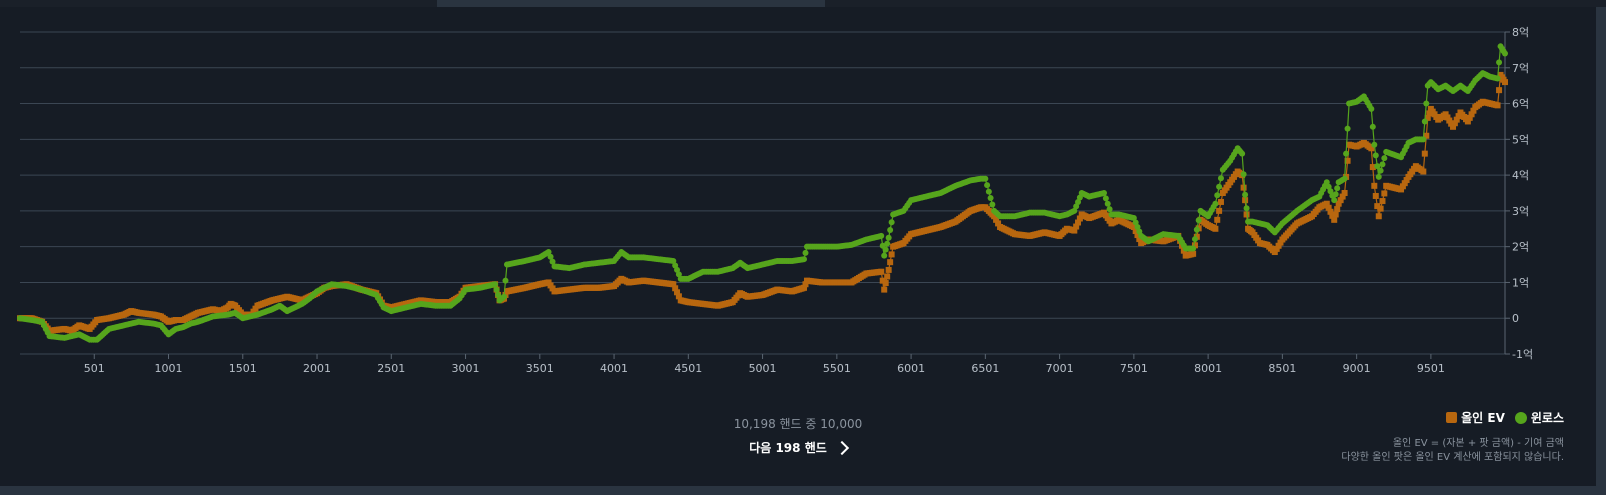  What do you see at coordinates (798, 424) in the screenshot?
I see `hand-count: 10,198 핸드 중 10,000` at bounding box center [798, 424].